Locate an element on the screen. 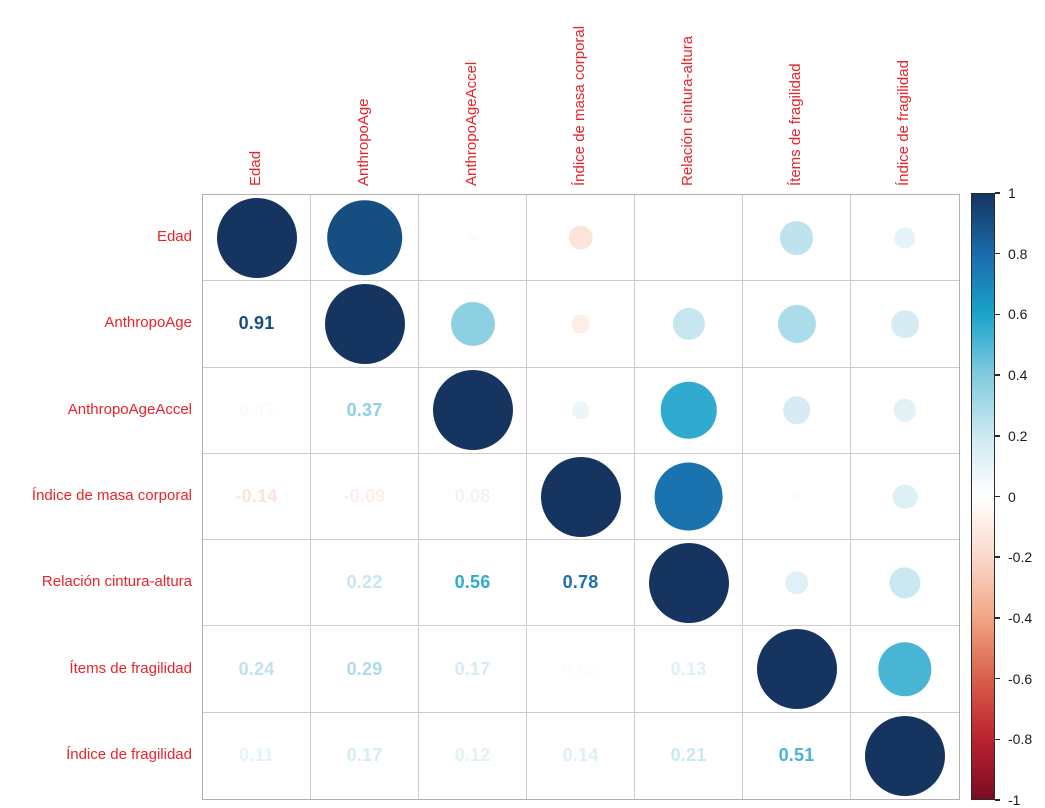 The image size is (1045, 808). row-label: Ítems de fragilidad is located at coordinates (130, 668).